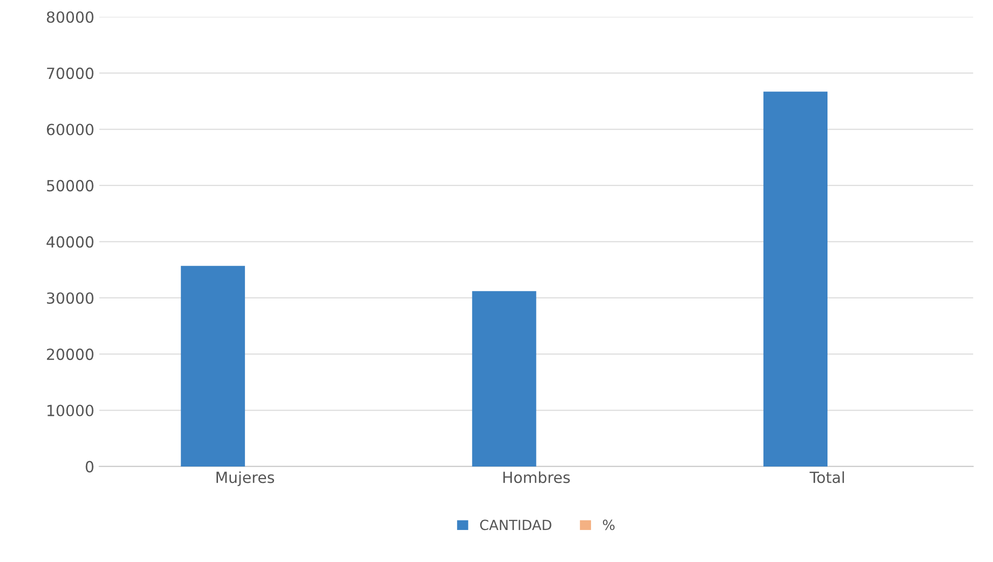 This screenshot has height=562, width=993. I want to click on legend-label: %, so click(608, 525).